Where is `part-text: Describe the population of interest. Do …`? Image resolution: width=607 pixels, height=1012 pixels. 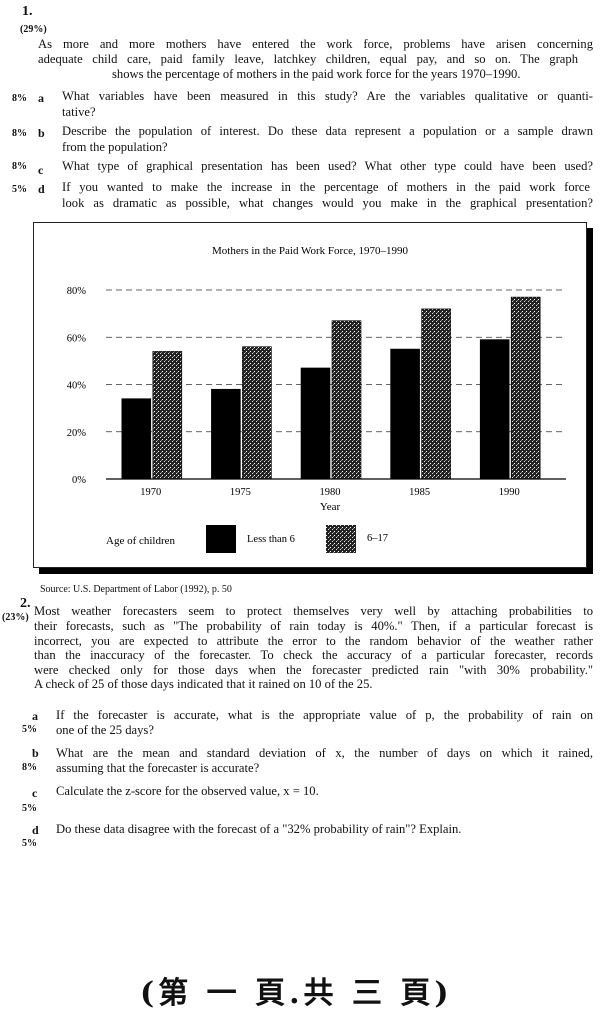 part-text: Describe the population of interest. Do … is located at coordinates (327, 131).